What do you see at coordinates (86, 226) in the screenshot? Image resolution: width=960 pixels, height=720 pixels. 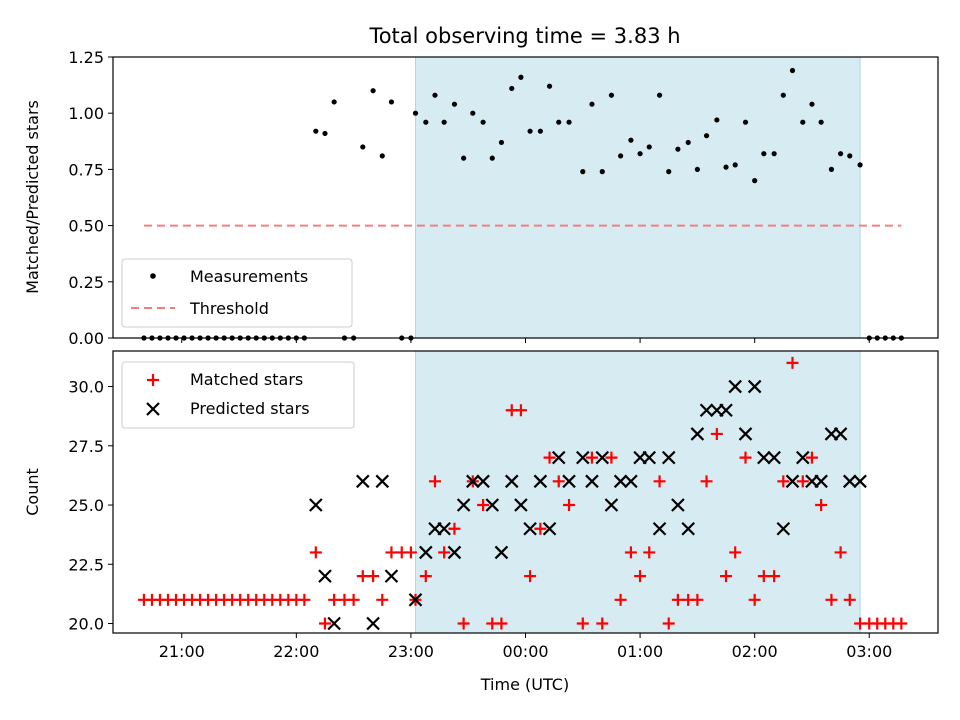 I see `top-y-tick-label: 0.50` at bounding box center [86, 226].